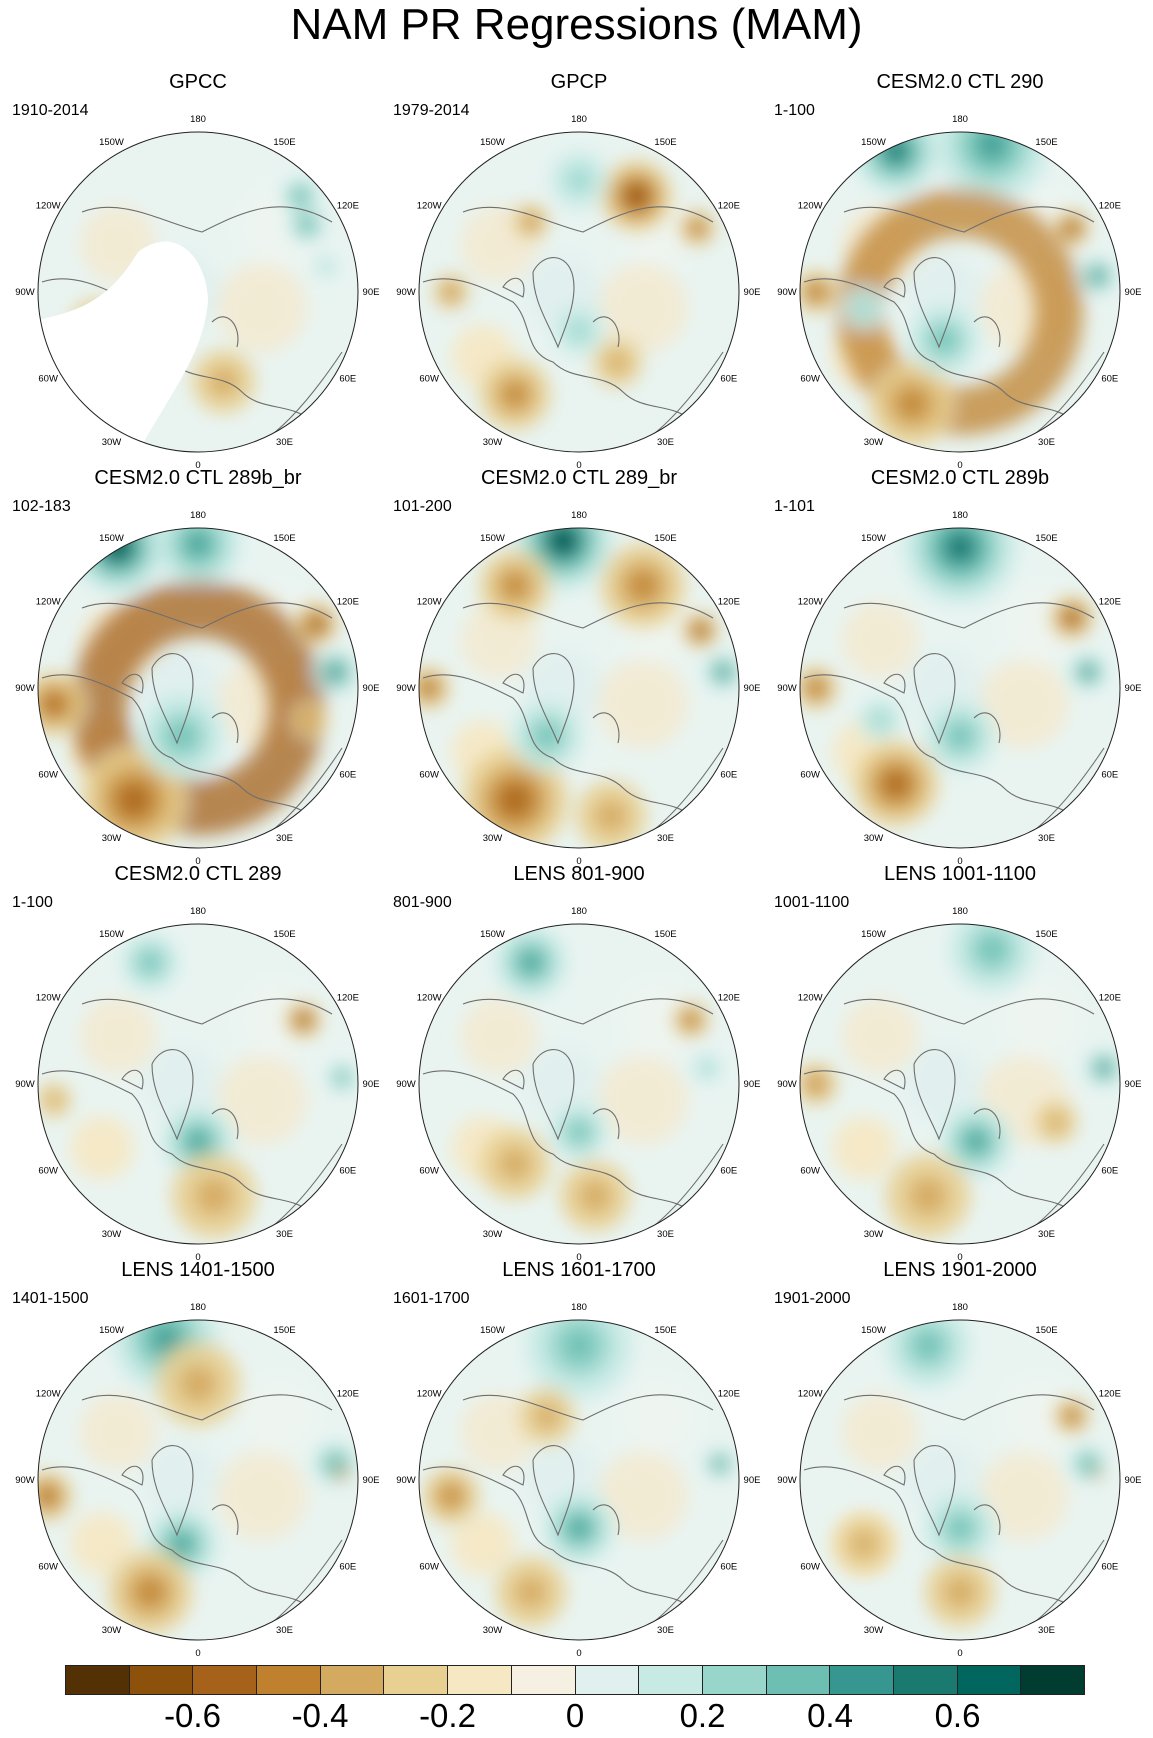 The image size is (1153, 1738). What do you see at coordinates (422, 506) in the screenshot?
I see `panel-year-range: 101-200` at bounding box center [422, 506].